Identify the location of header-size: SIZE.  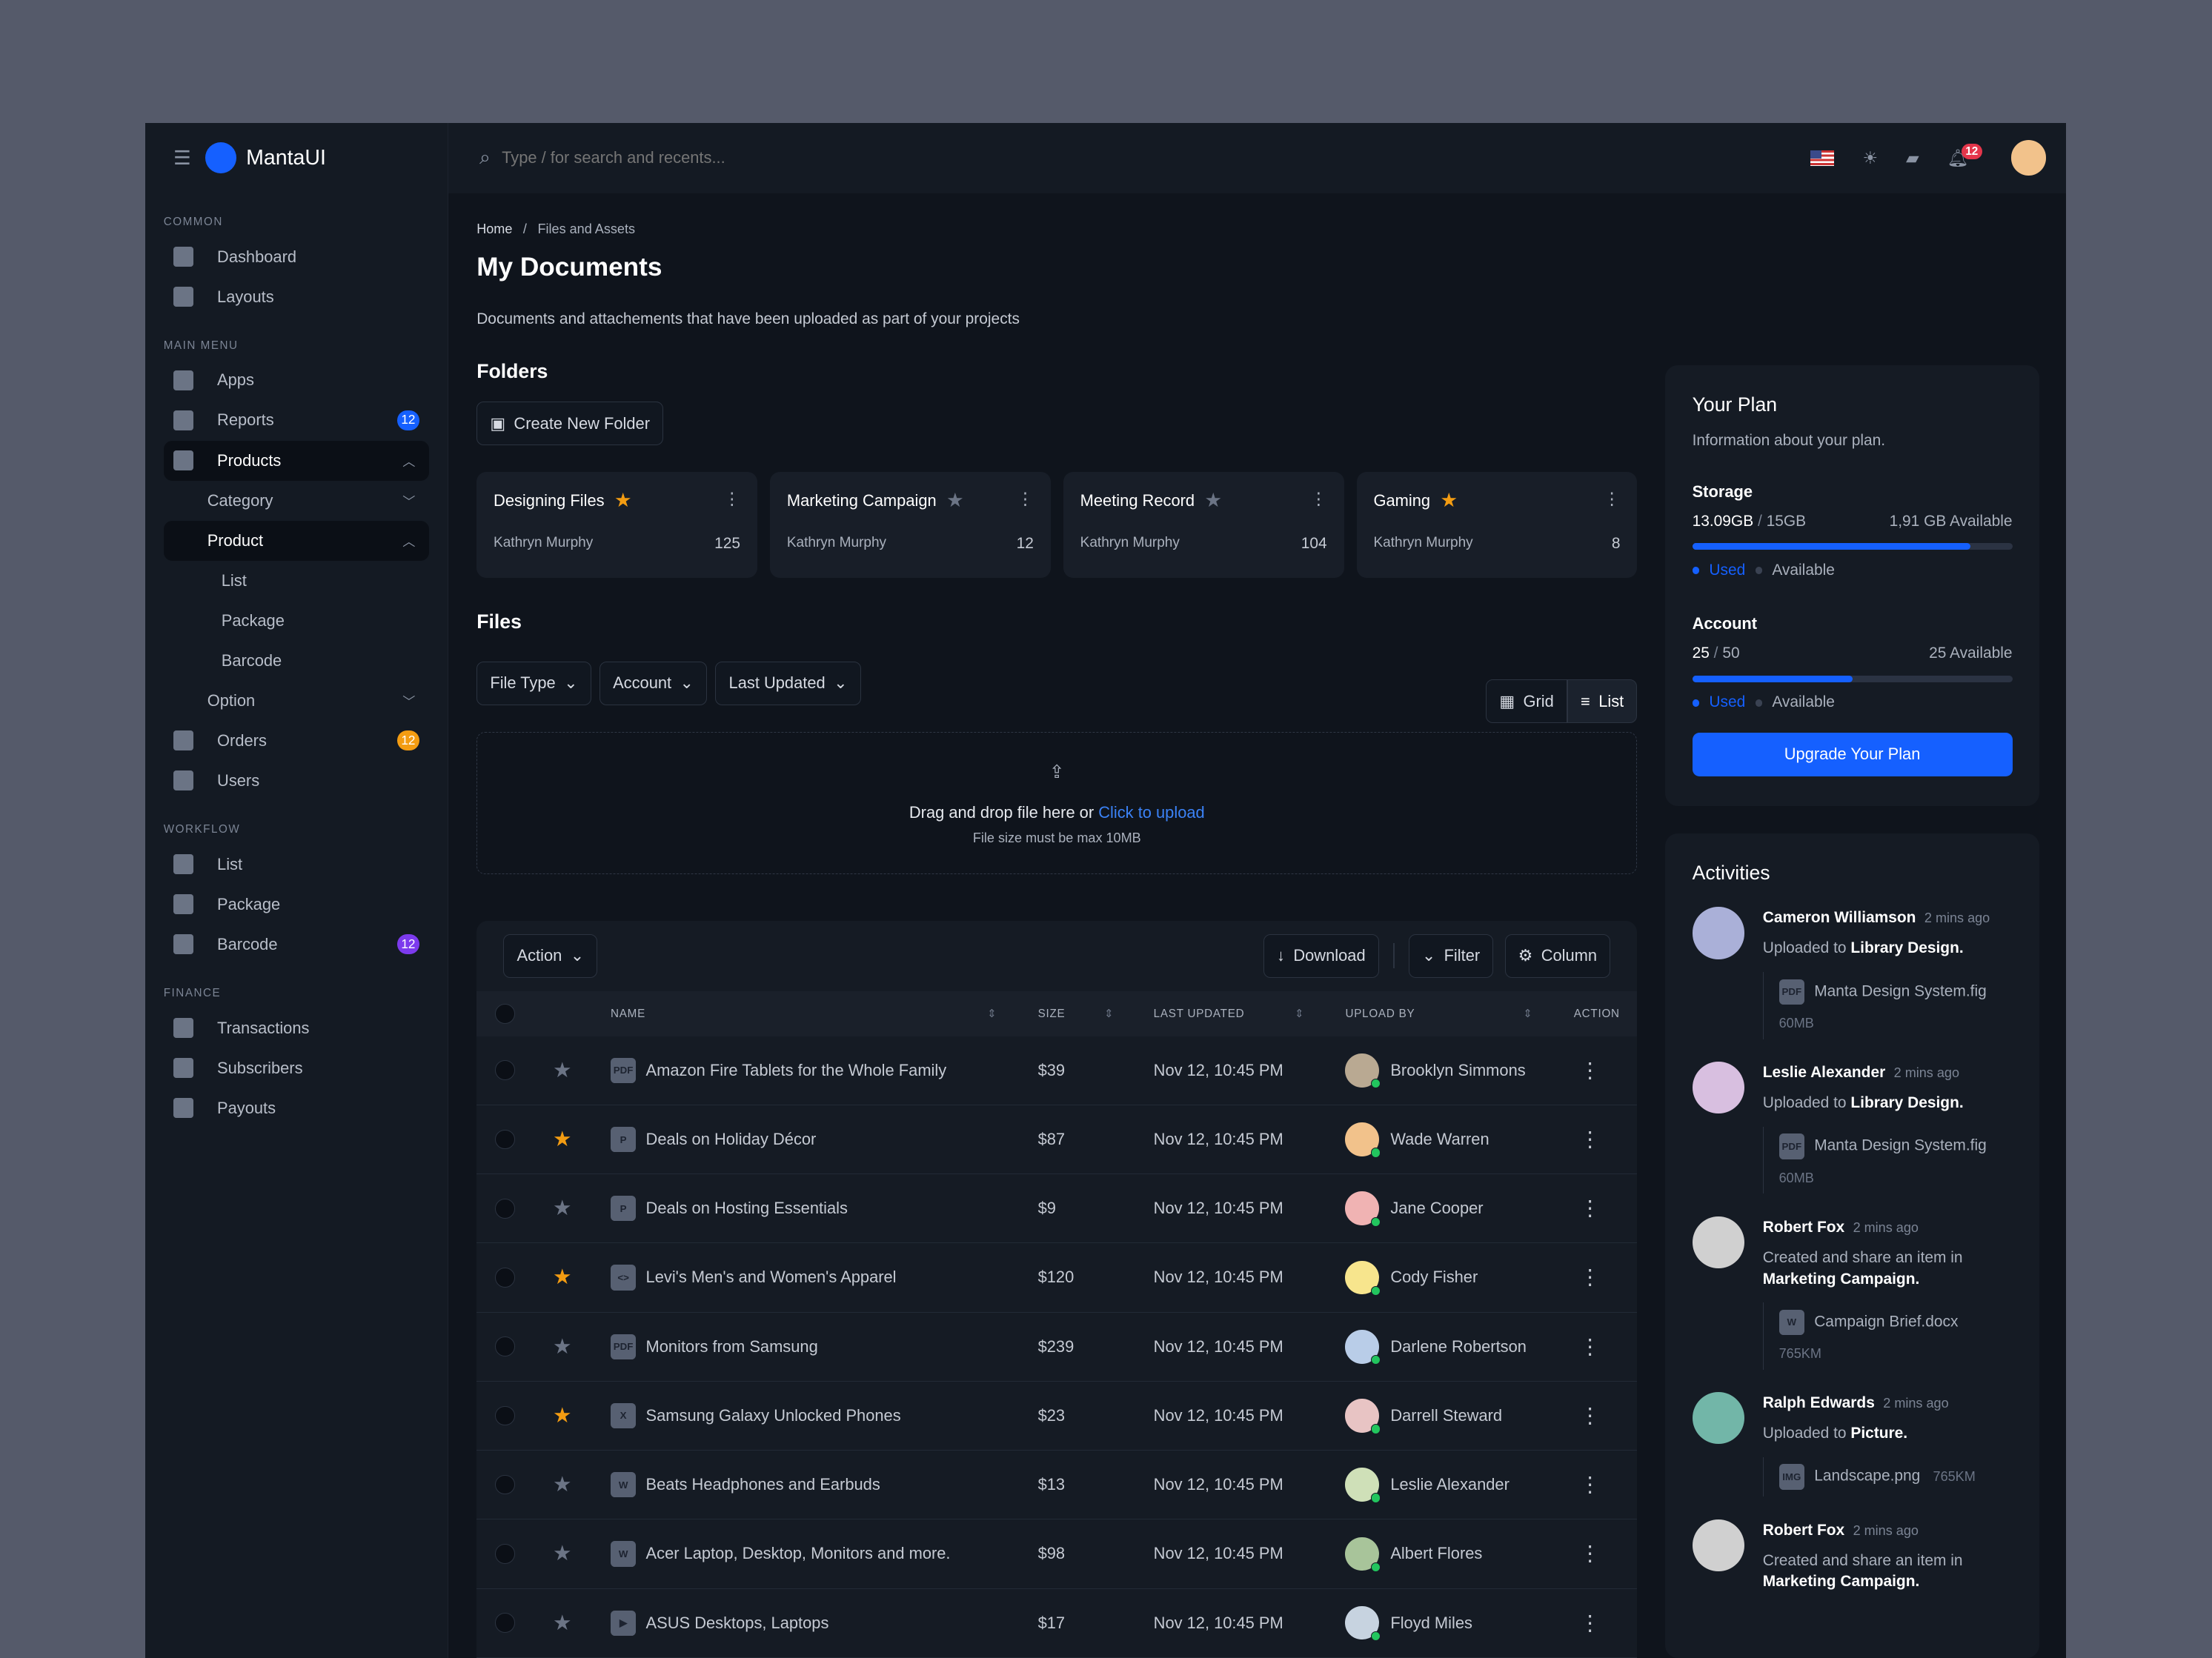
(1052, 1013).